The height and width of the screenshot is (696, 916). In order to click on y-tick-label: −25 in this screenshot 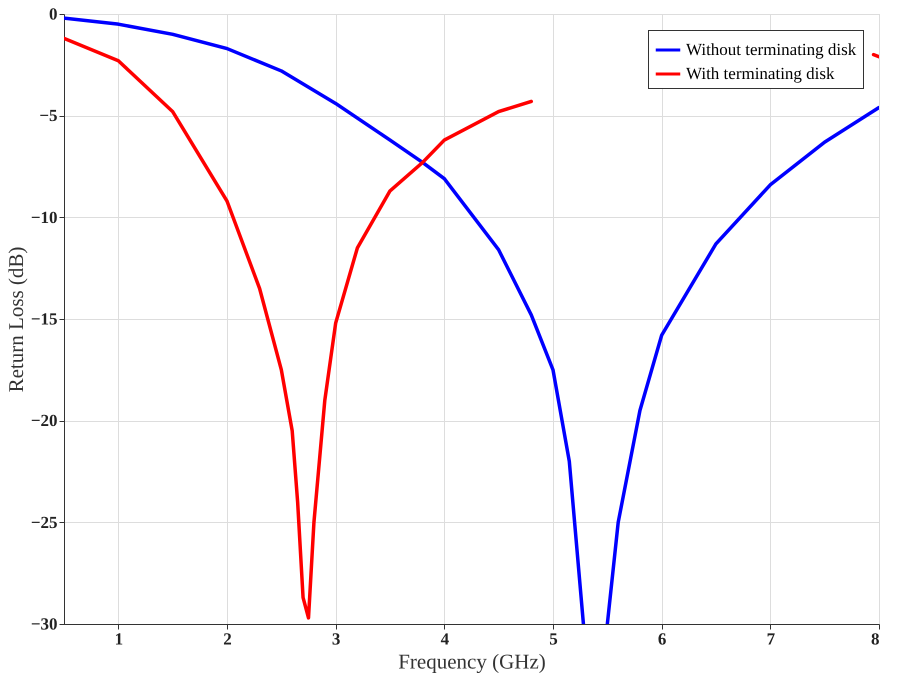, I will do `click(44, 522)`.